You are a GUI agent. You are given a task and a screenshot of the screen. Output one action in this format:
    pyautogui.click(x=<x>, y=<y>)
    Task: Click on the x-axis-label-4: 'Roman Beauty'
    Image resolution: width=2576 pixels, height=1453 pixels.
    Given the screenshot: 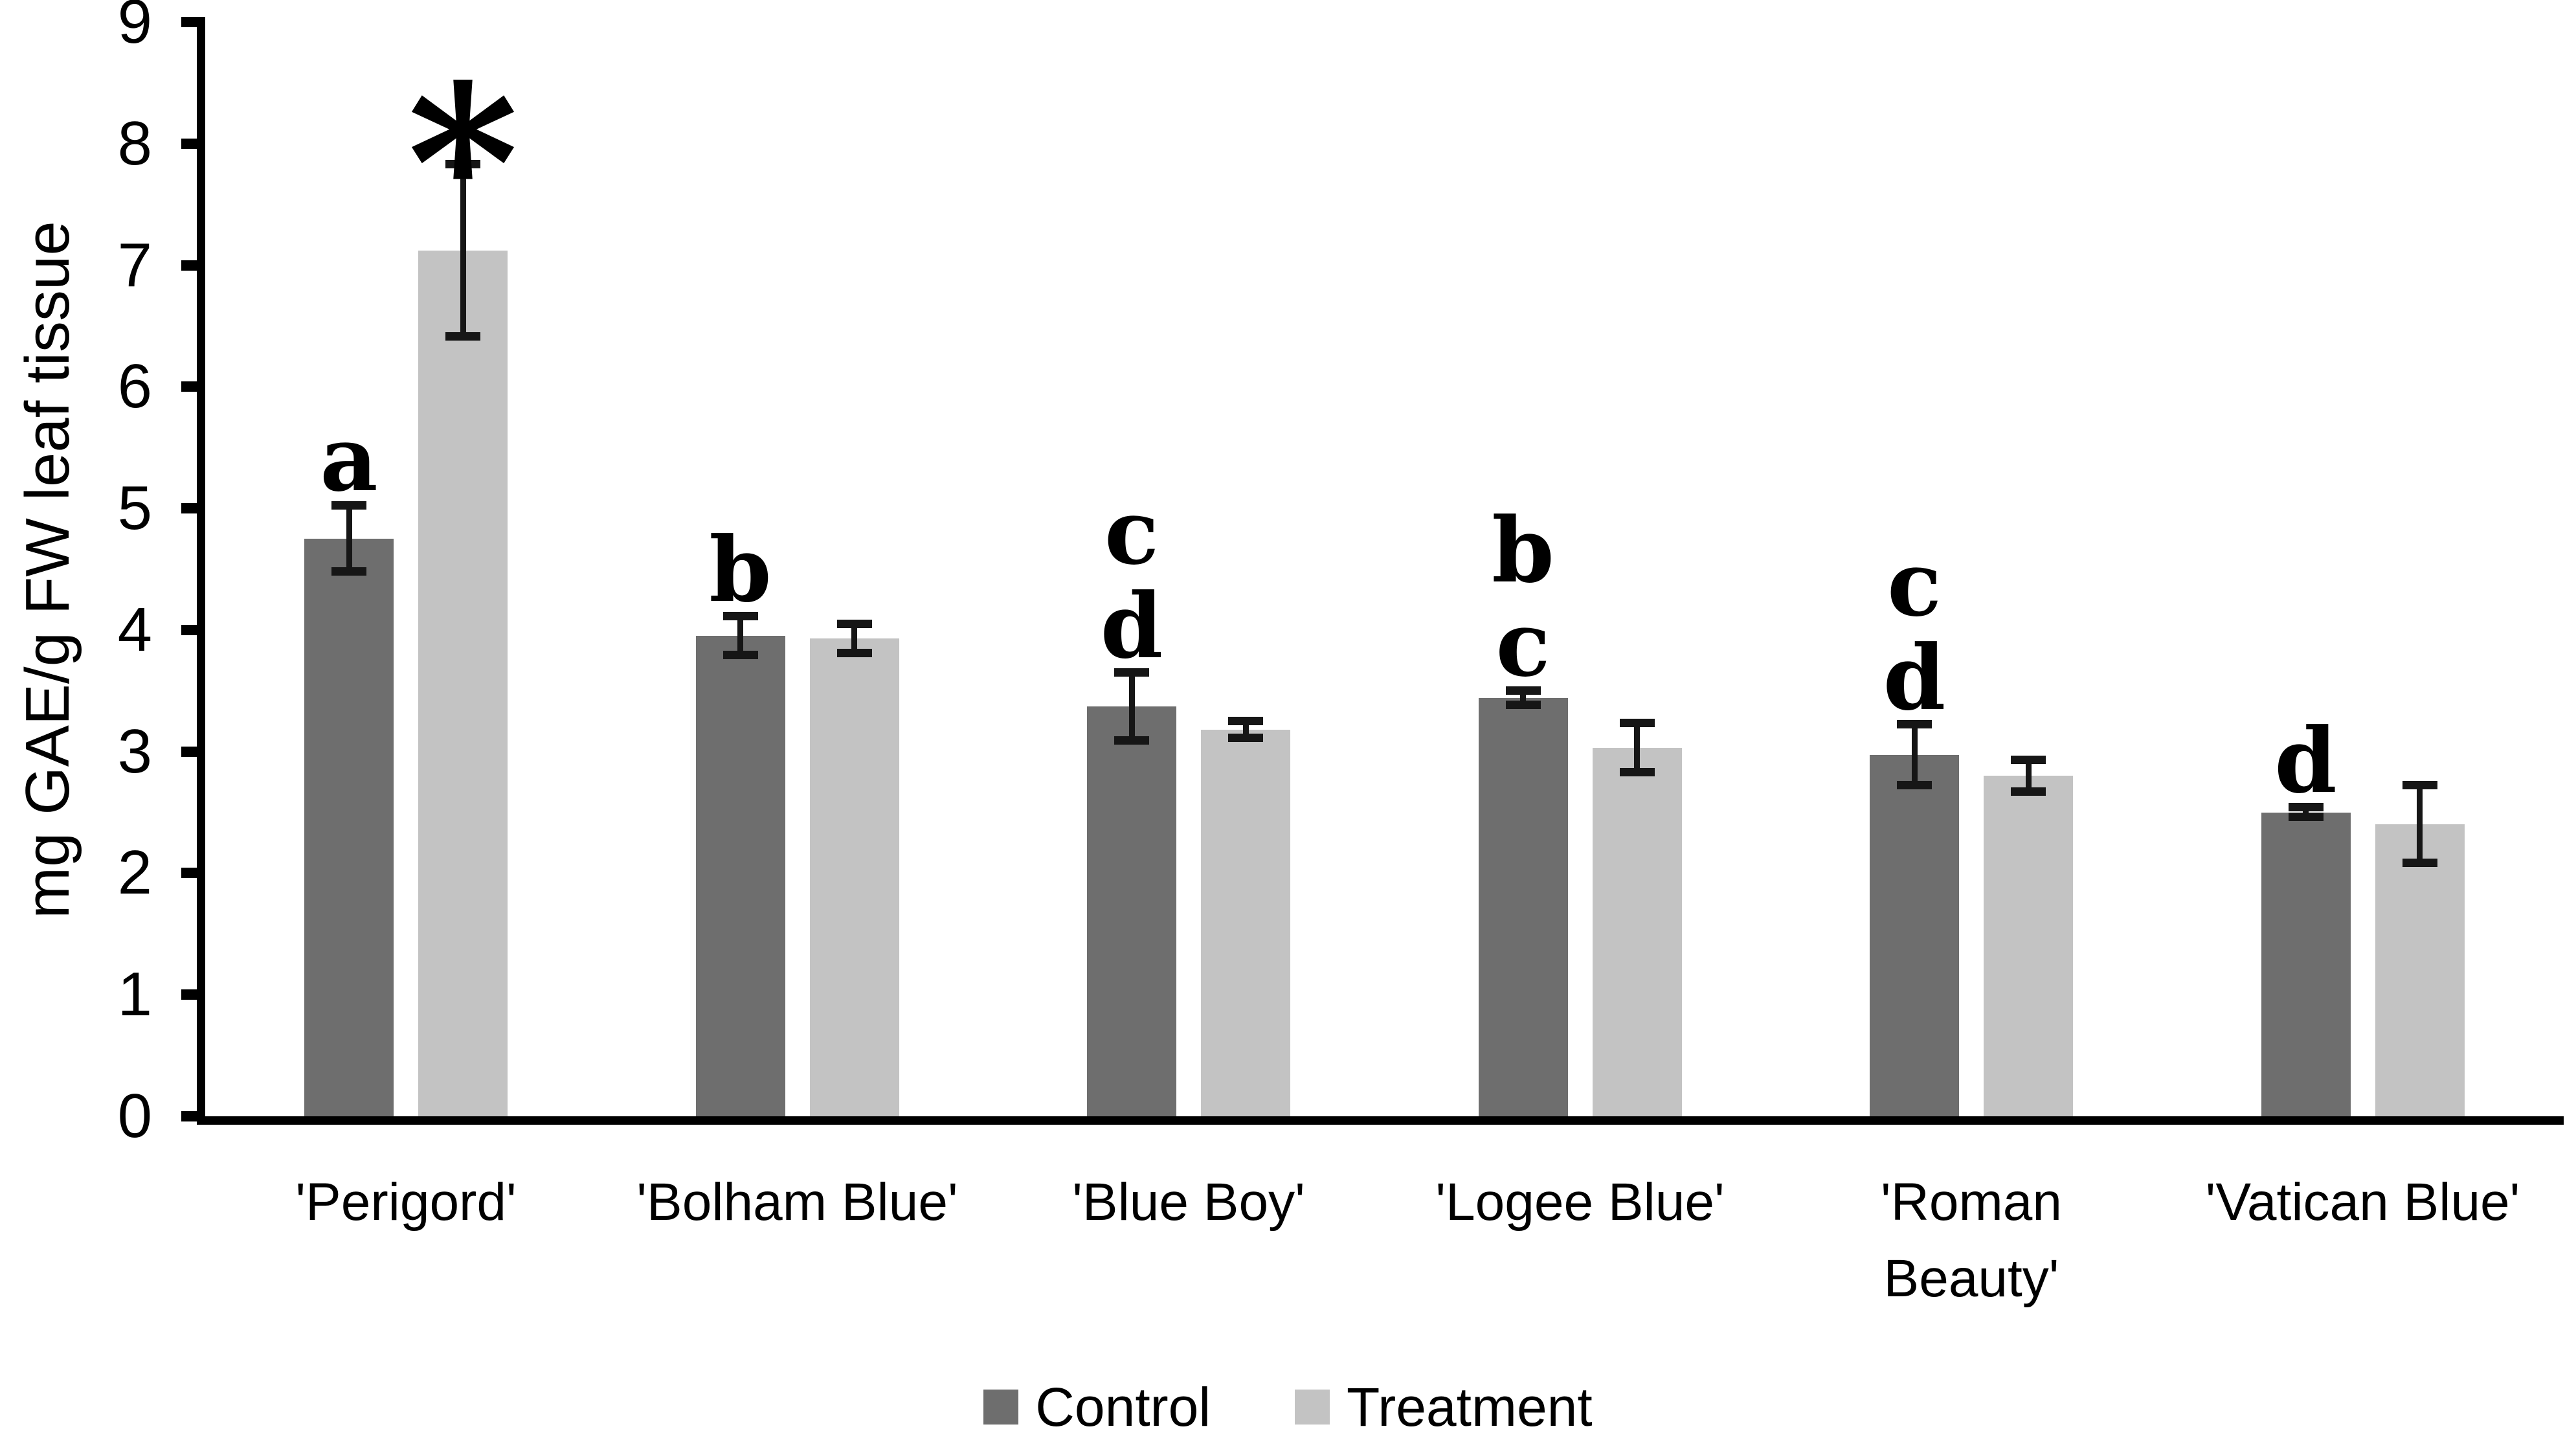 What is the action you would take?
    pyautogui.click(x=1972, y=1240)
    